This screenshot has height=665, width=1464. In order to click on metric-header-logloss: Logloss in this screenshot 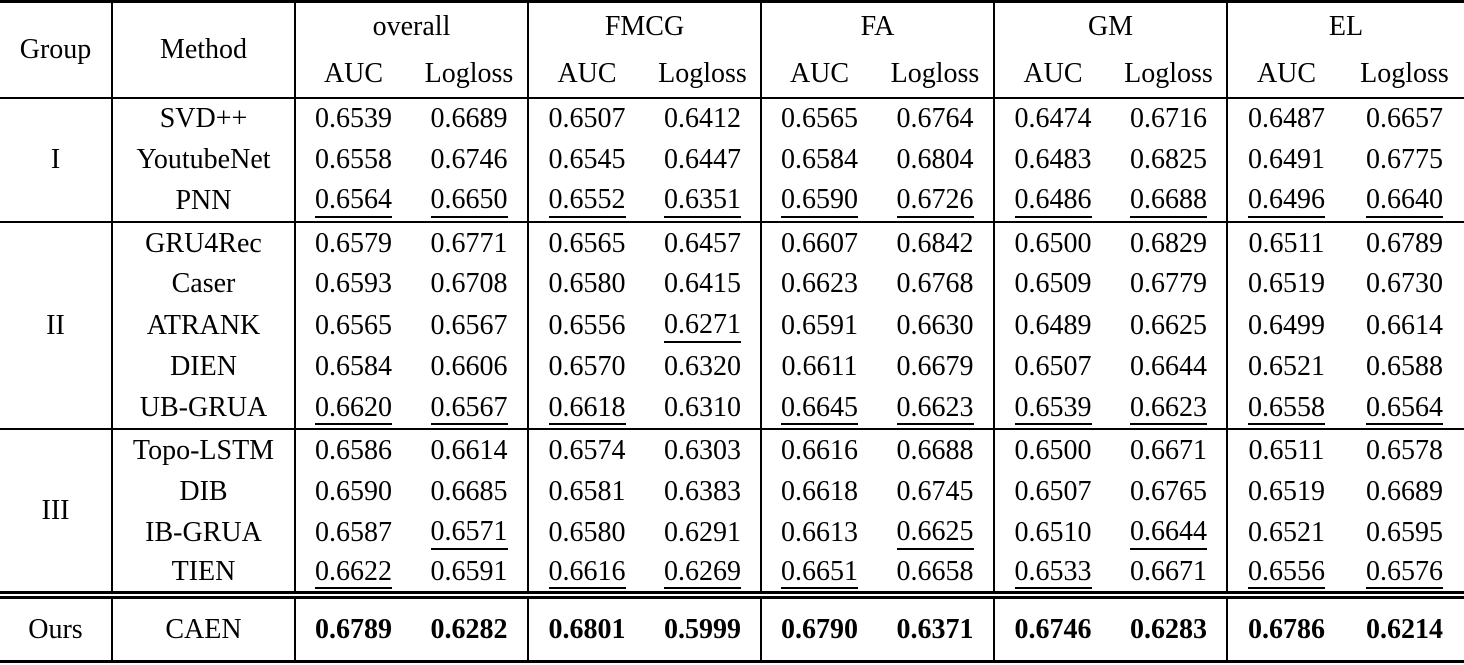, I will do `click(1168, 73)`.